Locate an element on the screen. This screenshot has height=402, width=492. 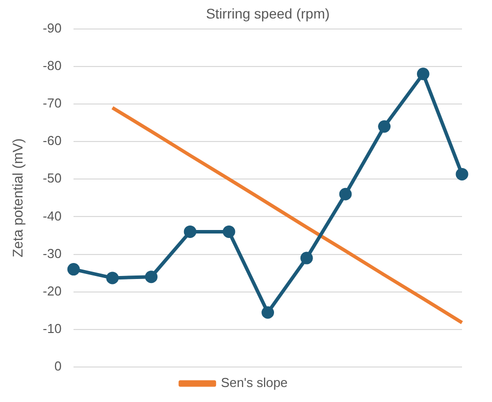
legend-label: Sen's slope is located at coordinates (254, 382).